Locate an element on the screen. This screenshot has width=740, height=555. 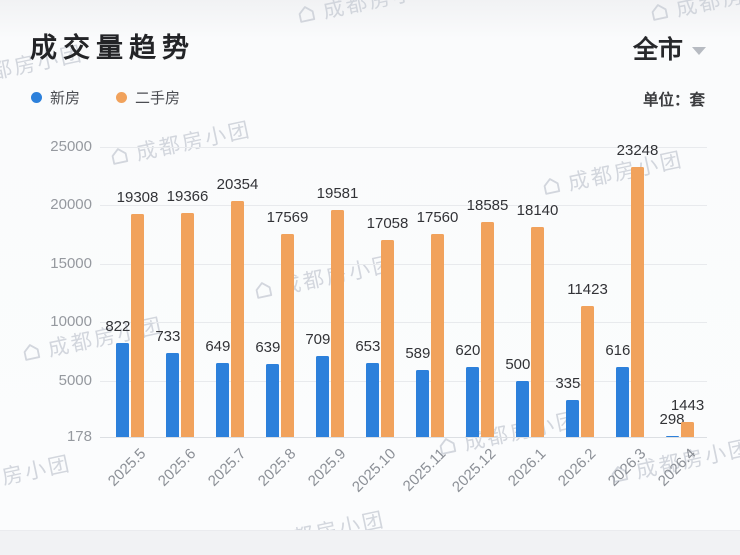
legend-dot-new-homes is located at coordinates (36, 97).